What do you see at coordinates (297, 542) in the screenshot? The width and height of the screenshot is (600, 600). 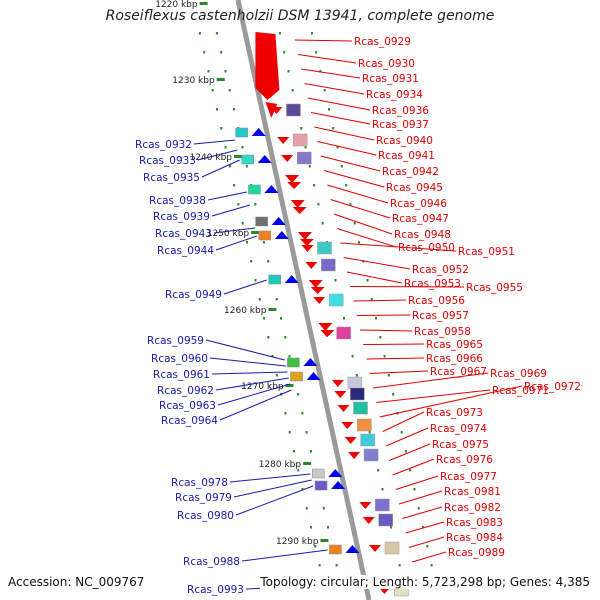 I see `kbp-tick-label: 1290 kbp` at bounding box center [297, 542].